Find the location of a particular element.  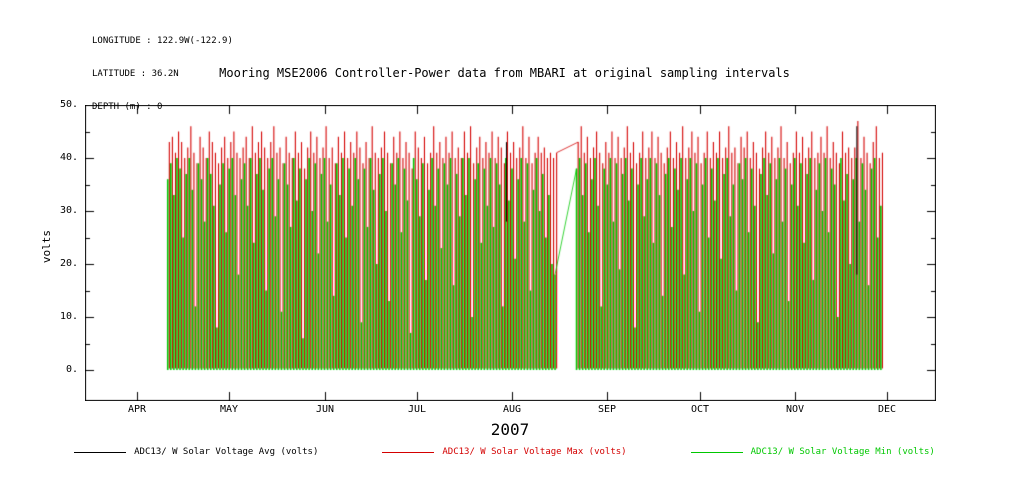

y-tick-label: 30. is located at coordinates (68, 210).